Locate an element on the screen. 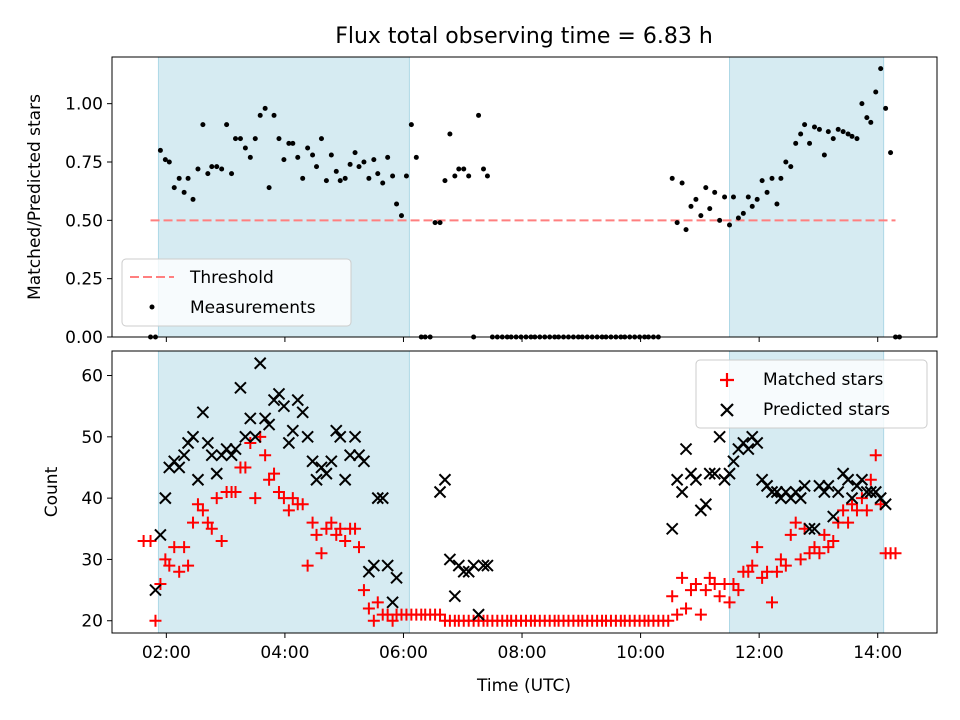  y-tick-label: 0.00 is located at coordinates (84, 338).